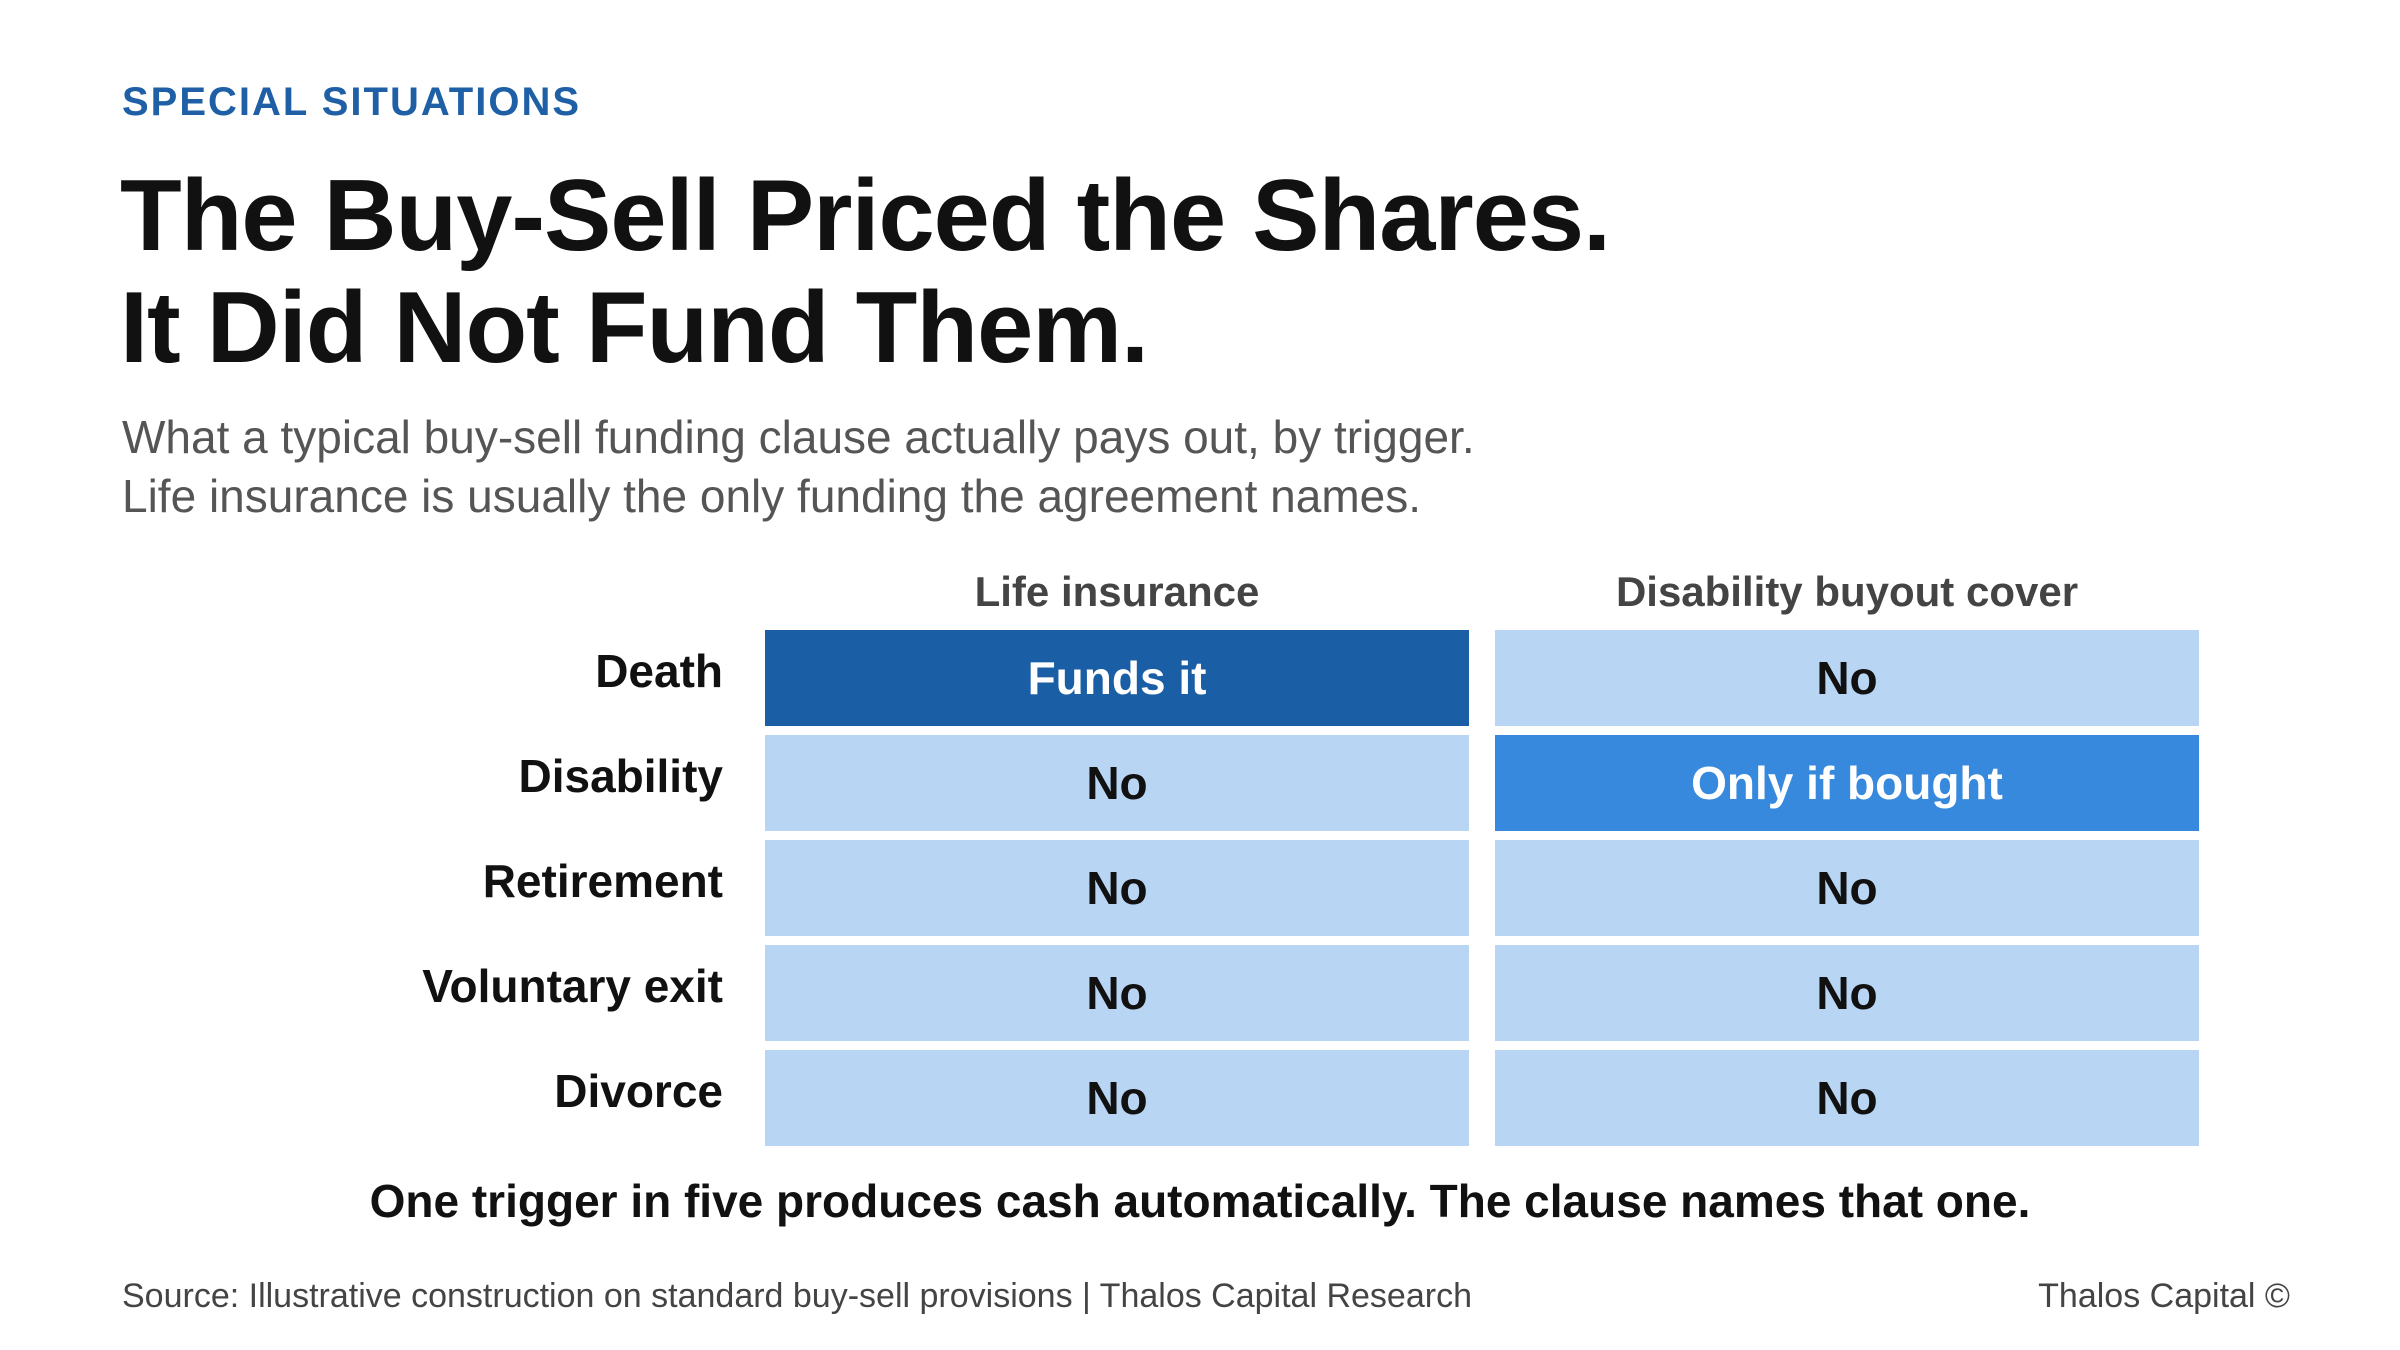  What do you see at coordinates (1117, 678) in the screenshot?
I see `table-cell-r1-c1: Funds it` at bounding box center [1117, 678].